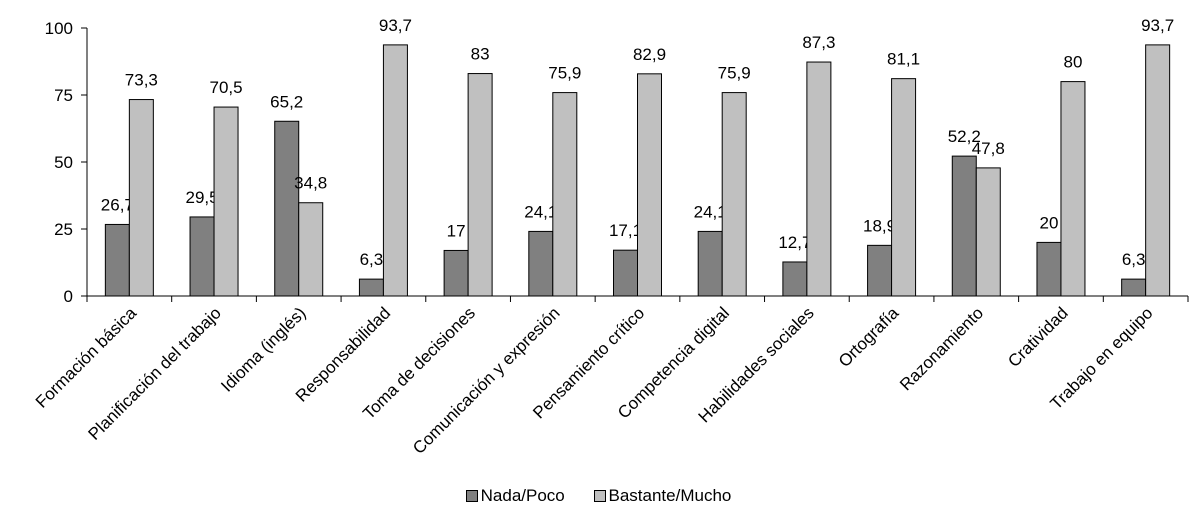 This screenshot has height=510, width=1197. I want to click on legend-item-nada-poco: Nada/Poco, so click(515, 496).